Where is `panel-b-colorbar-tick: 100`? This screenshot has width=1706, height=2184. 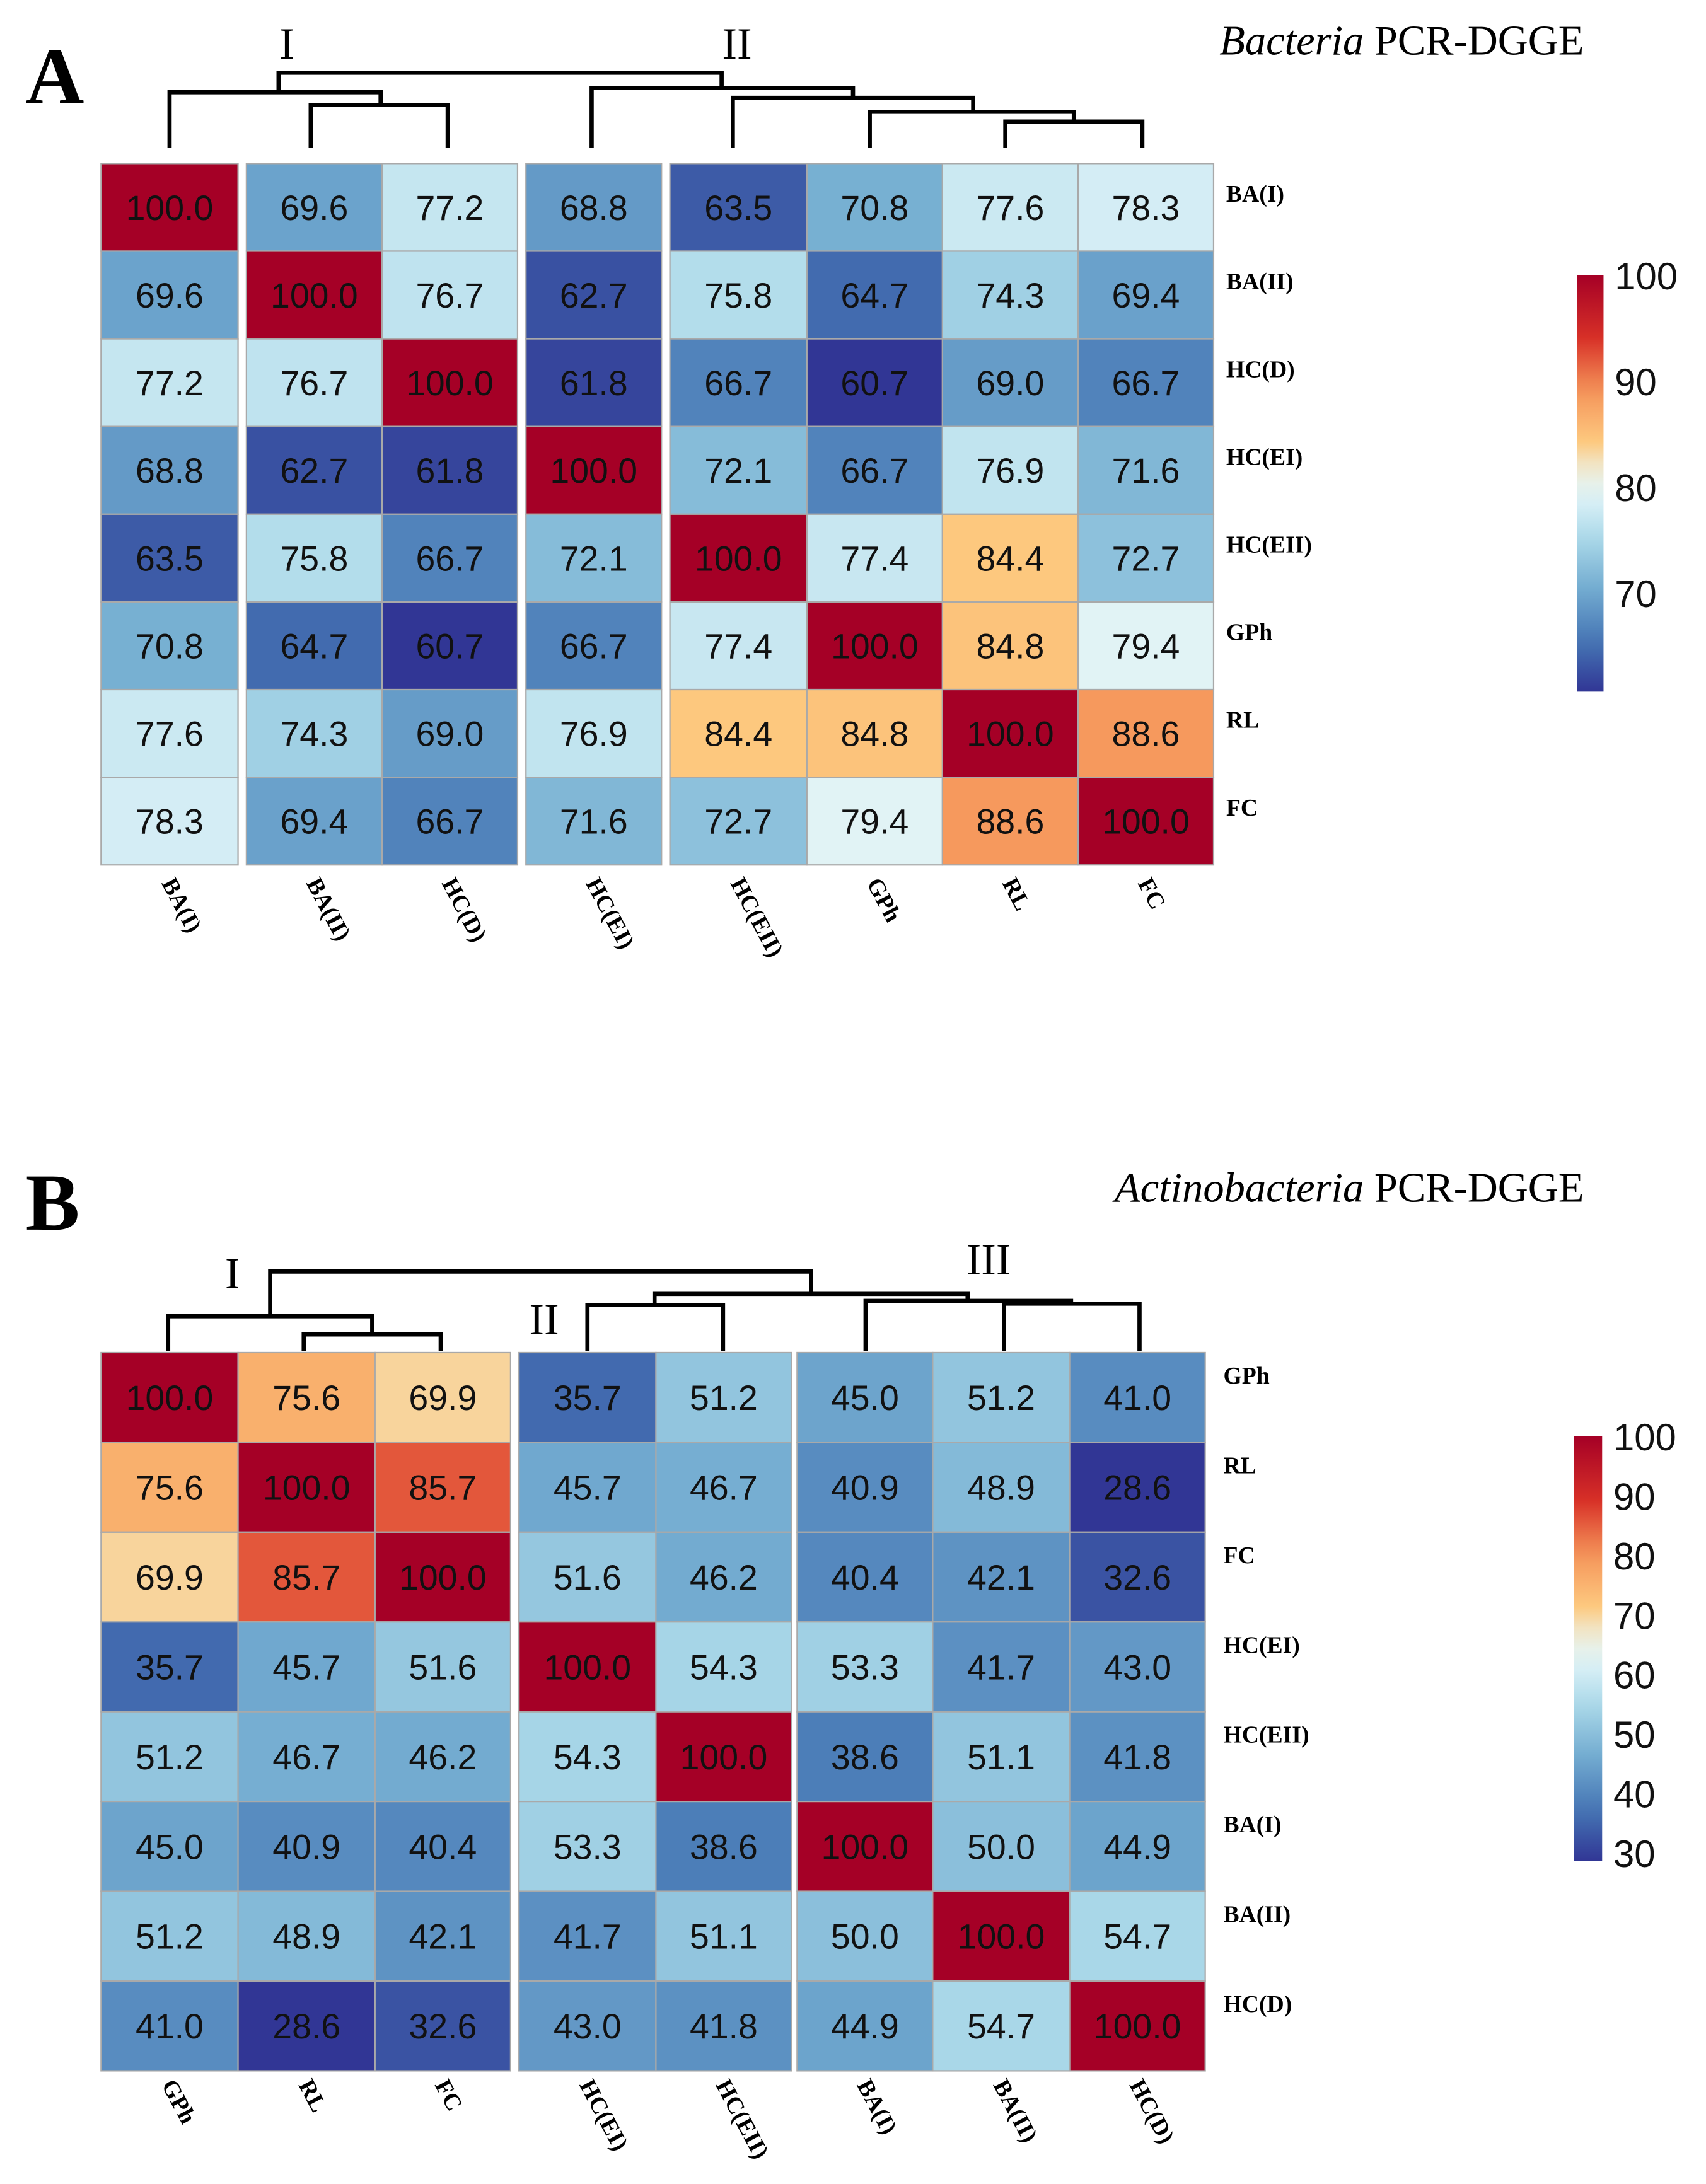
panel-b-colorbar-tick: 100 is located at coordinates (1644, 1437).